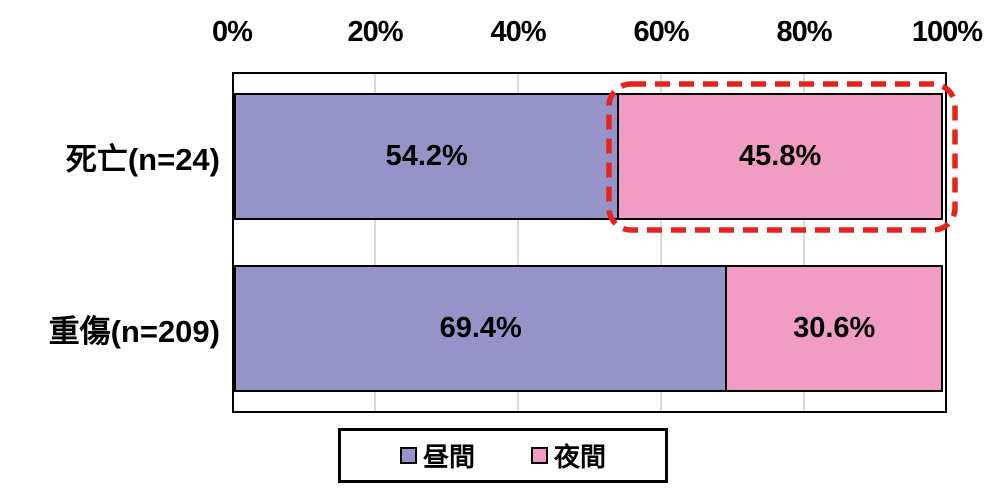 The width and height of the screenshot is (1000, 503). I want to click on bar-segment-shibou-yakan: 45.8%, so click(780, 156).